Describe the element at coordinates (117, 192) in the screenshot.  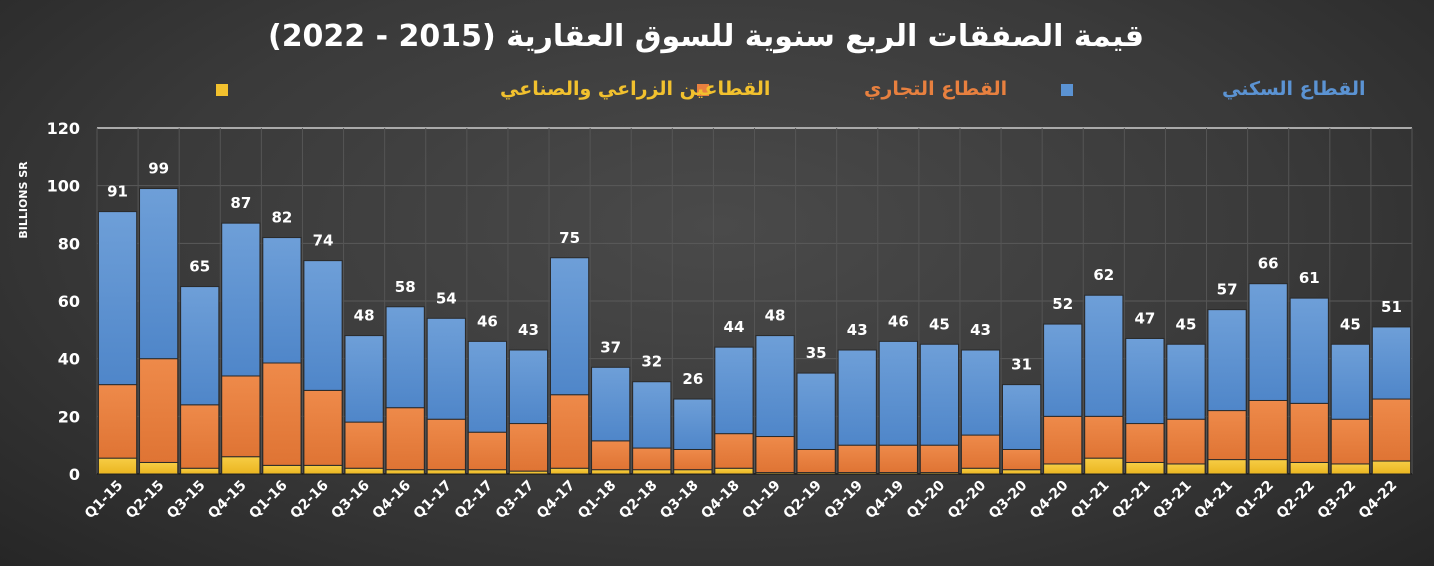
I see `data-label-total: 91` at that location.